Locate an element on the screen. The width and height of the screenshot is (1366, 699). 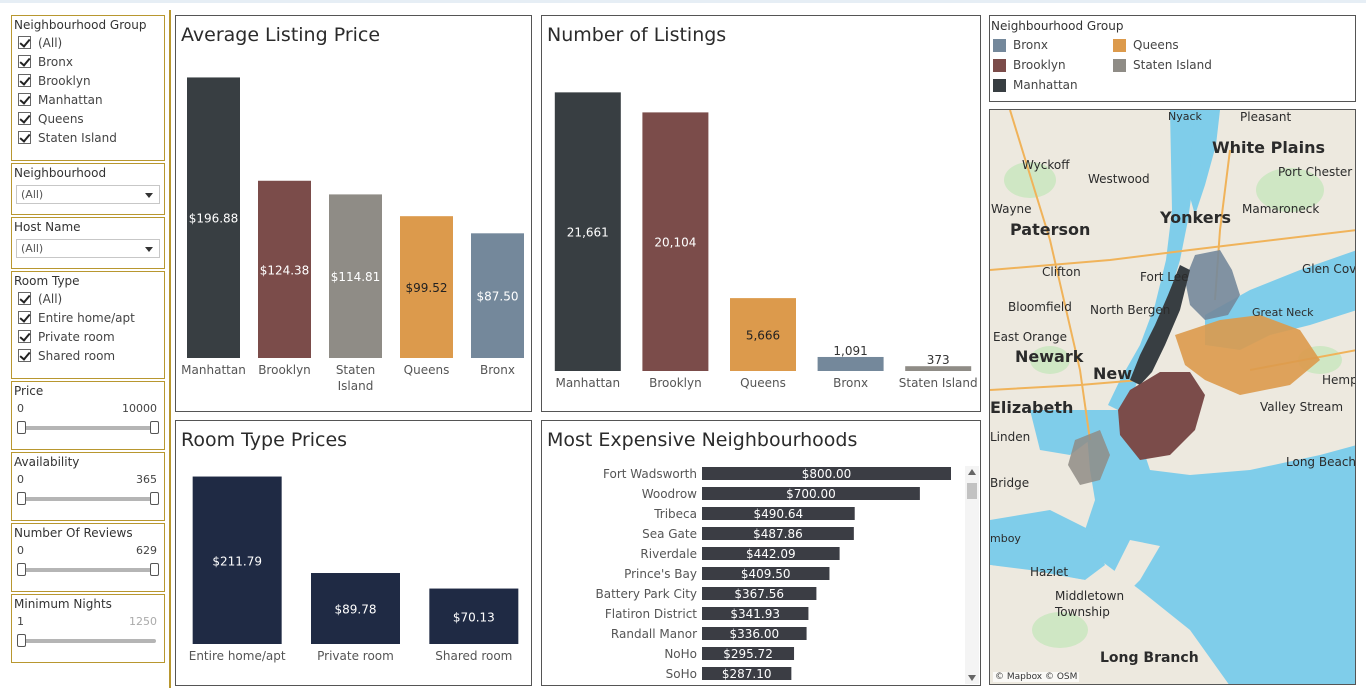
availability-range: 0 365 is located at coordinates (88, 487).